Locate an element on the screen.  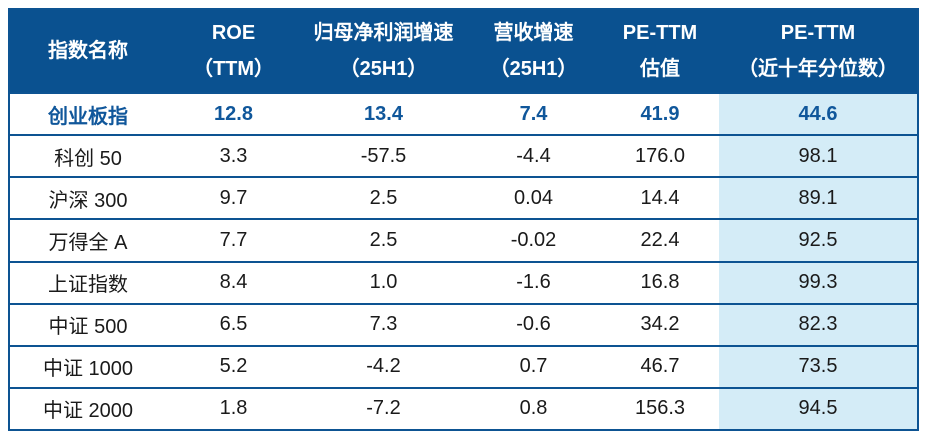
value-cell-net-profit-growth-25h1: 7.3 is located at coordinates (383, 324).